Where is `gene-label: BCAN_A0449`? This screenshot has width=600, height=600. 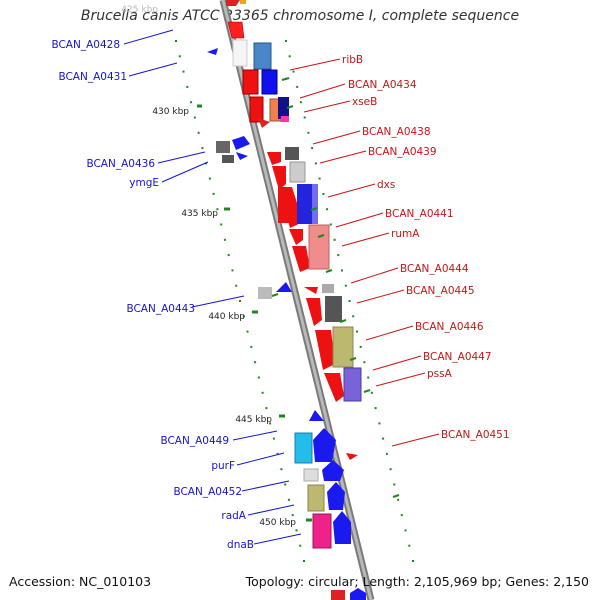 gene-label: BCAN_A0449 is located at coordinates (194, 441).